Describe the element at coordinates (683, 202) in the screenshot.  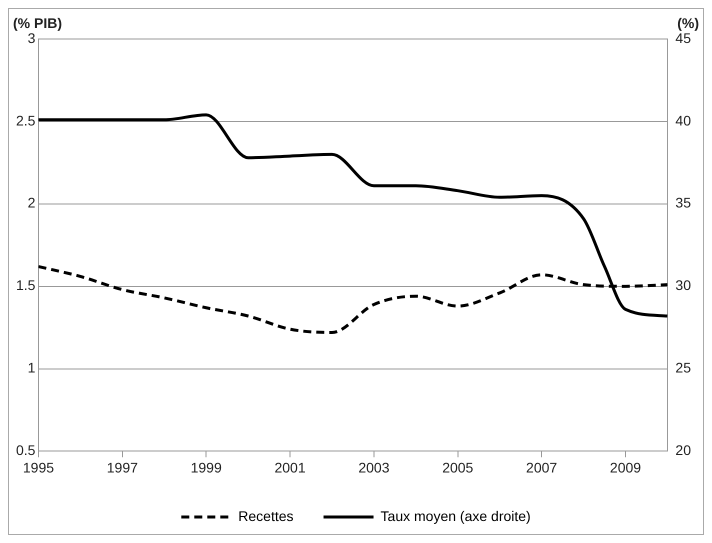
I see `y2-tick-label: 35` at that location.